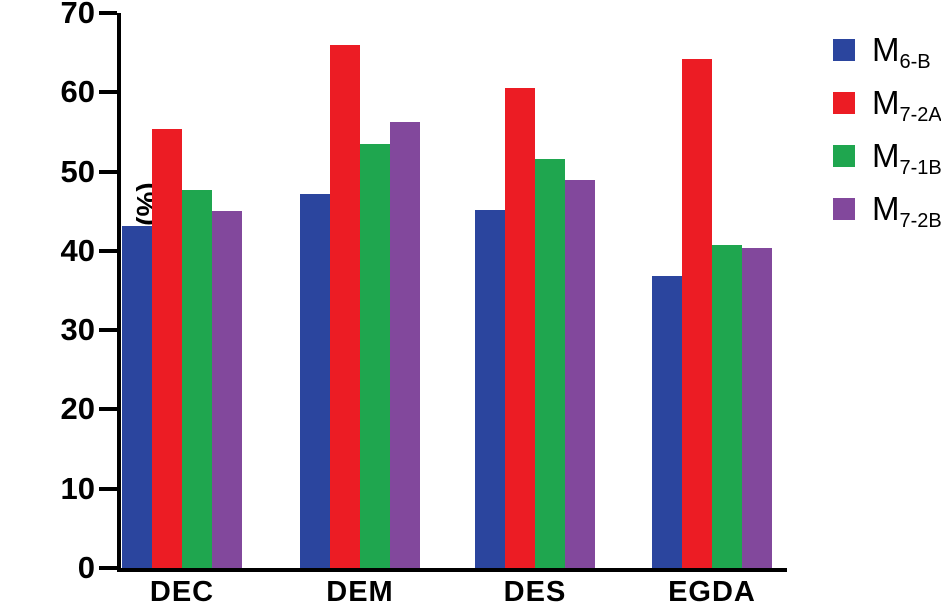 This screenshot has width=941, height=611. Describe the element at coordinates (906, 211) in the screenshot. I see `legend-label-m7-2b: M7-2B` at that location.